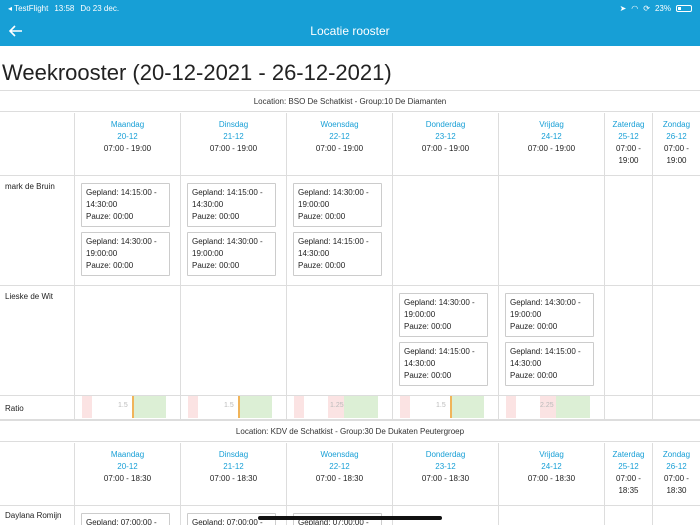 This screenshot has height=525, width=700. I want to click on day-header-donderdag: Donderdag 23-12 07:00 - 19:00, so click(445, 144).